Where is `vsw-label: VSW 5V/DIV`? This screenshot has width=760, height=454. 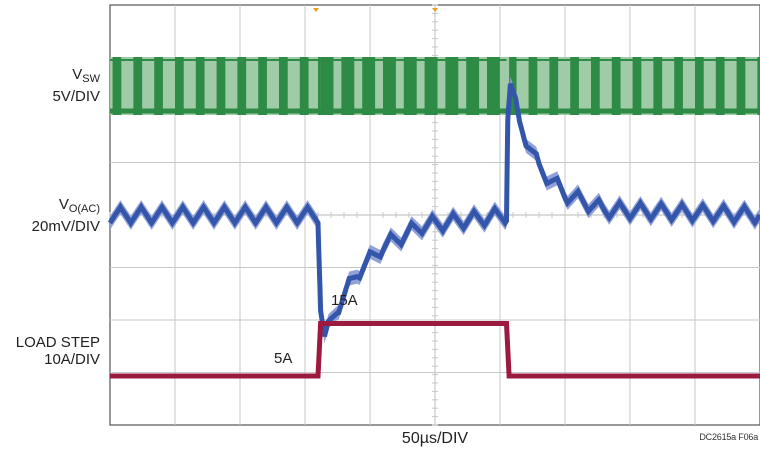
vsw-label: VSW 5V/DIV is located at coordinates (55, 85).